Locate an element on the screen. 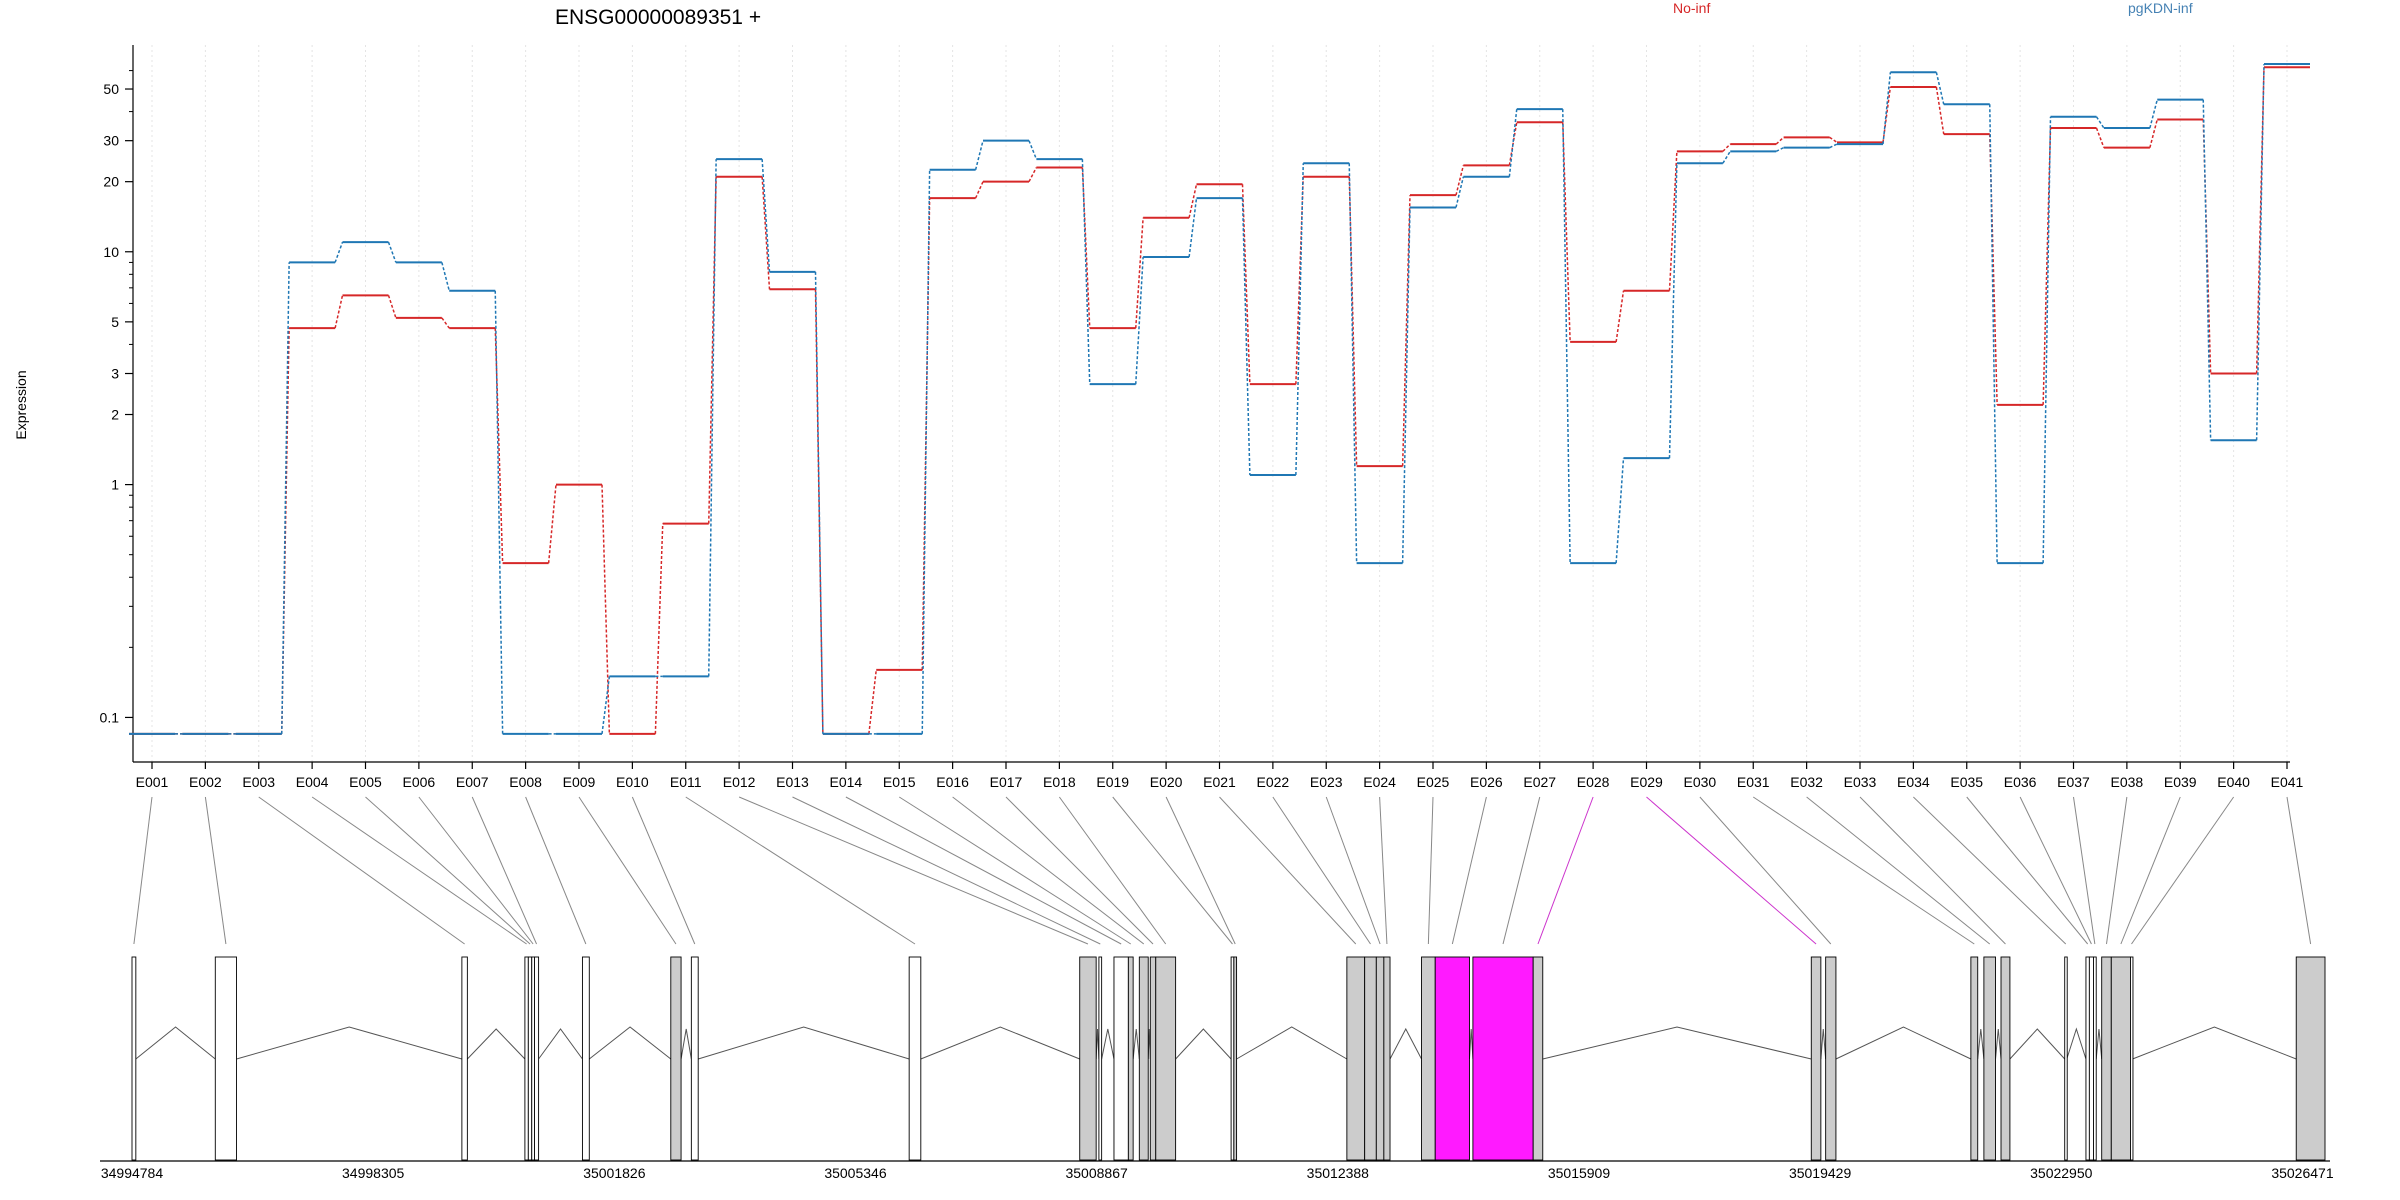 The width and height of the screenshot is (2400, 1200). x-tick-label-e038: E038 is located at coordinates (2127, 782).